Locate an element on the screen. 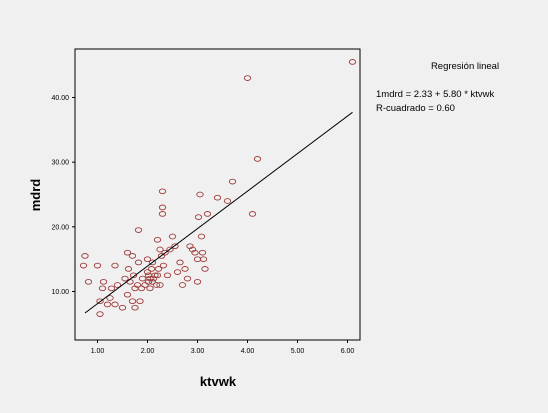  legend-equation: 1mdrd = 2.33 + 5.80 * ktvwk is located at coordinates (435, 94).